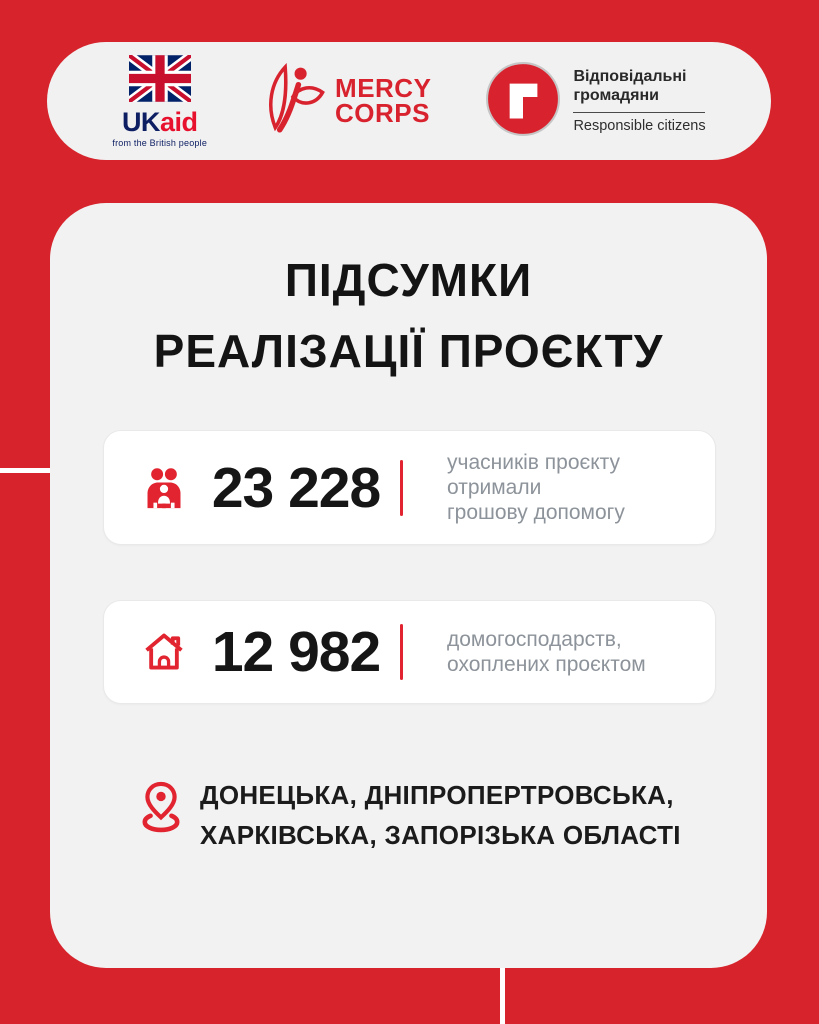 The image size is (819, 1024). What do you see at coordinates (408, 351) in the screenshot?
I see `title-line2: РЕАЛІЗАЦІЇ ПРОЄКТУ` at bounding box center [408, 351].